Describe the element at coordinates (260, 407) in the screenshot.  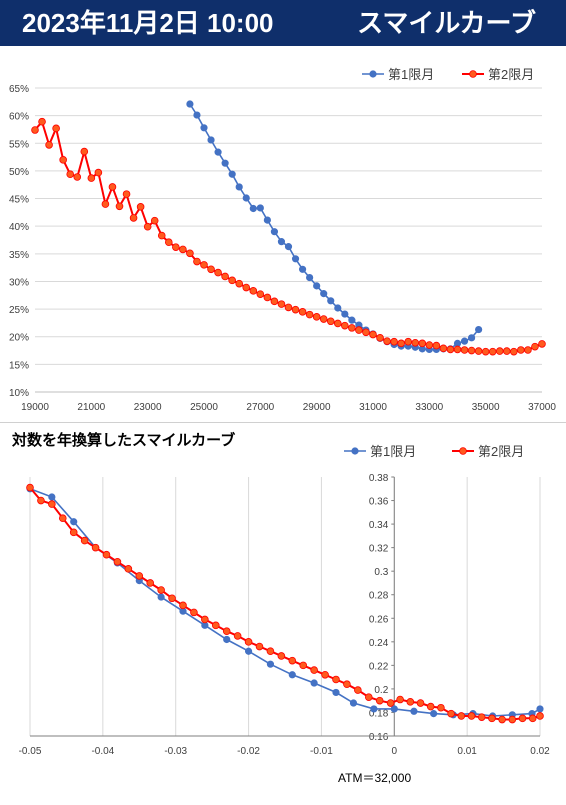
I see `x-tick-label: 27000` at that location.